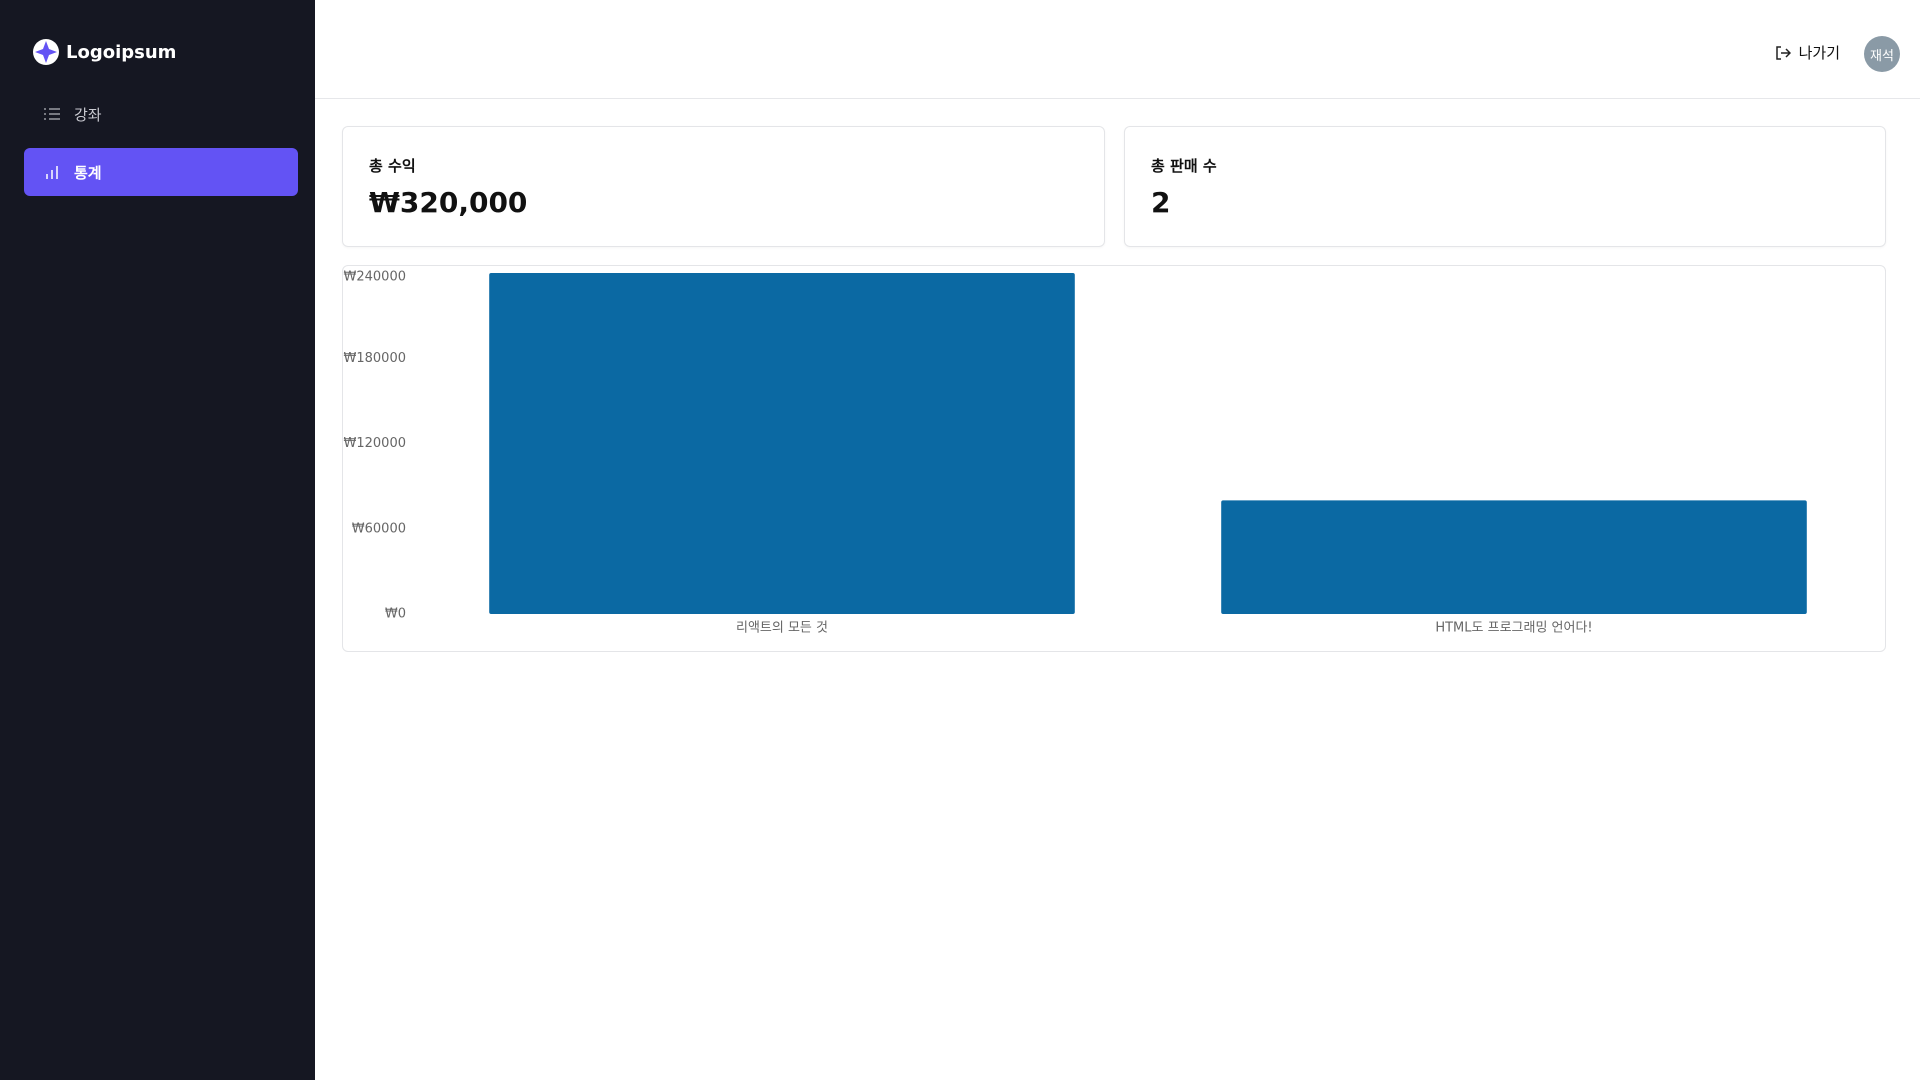  Describe the element at coordinates (1819, 53) in the screenshot. I see `logout-label: 나가기` at that location.